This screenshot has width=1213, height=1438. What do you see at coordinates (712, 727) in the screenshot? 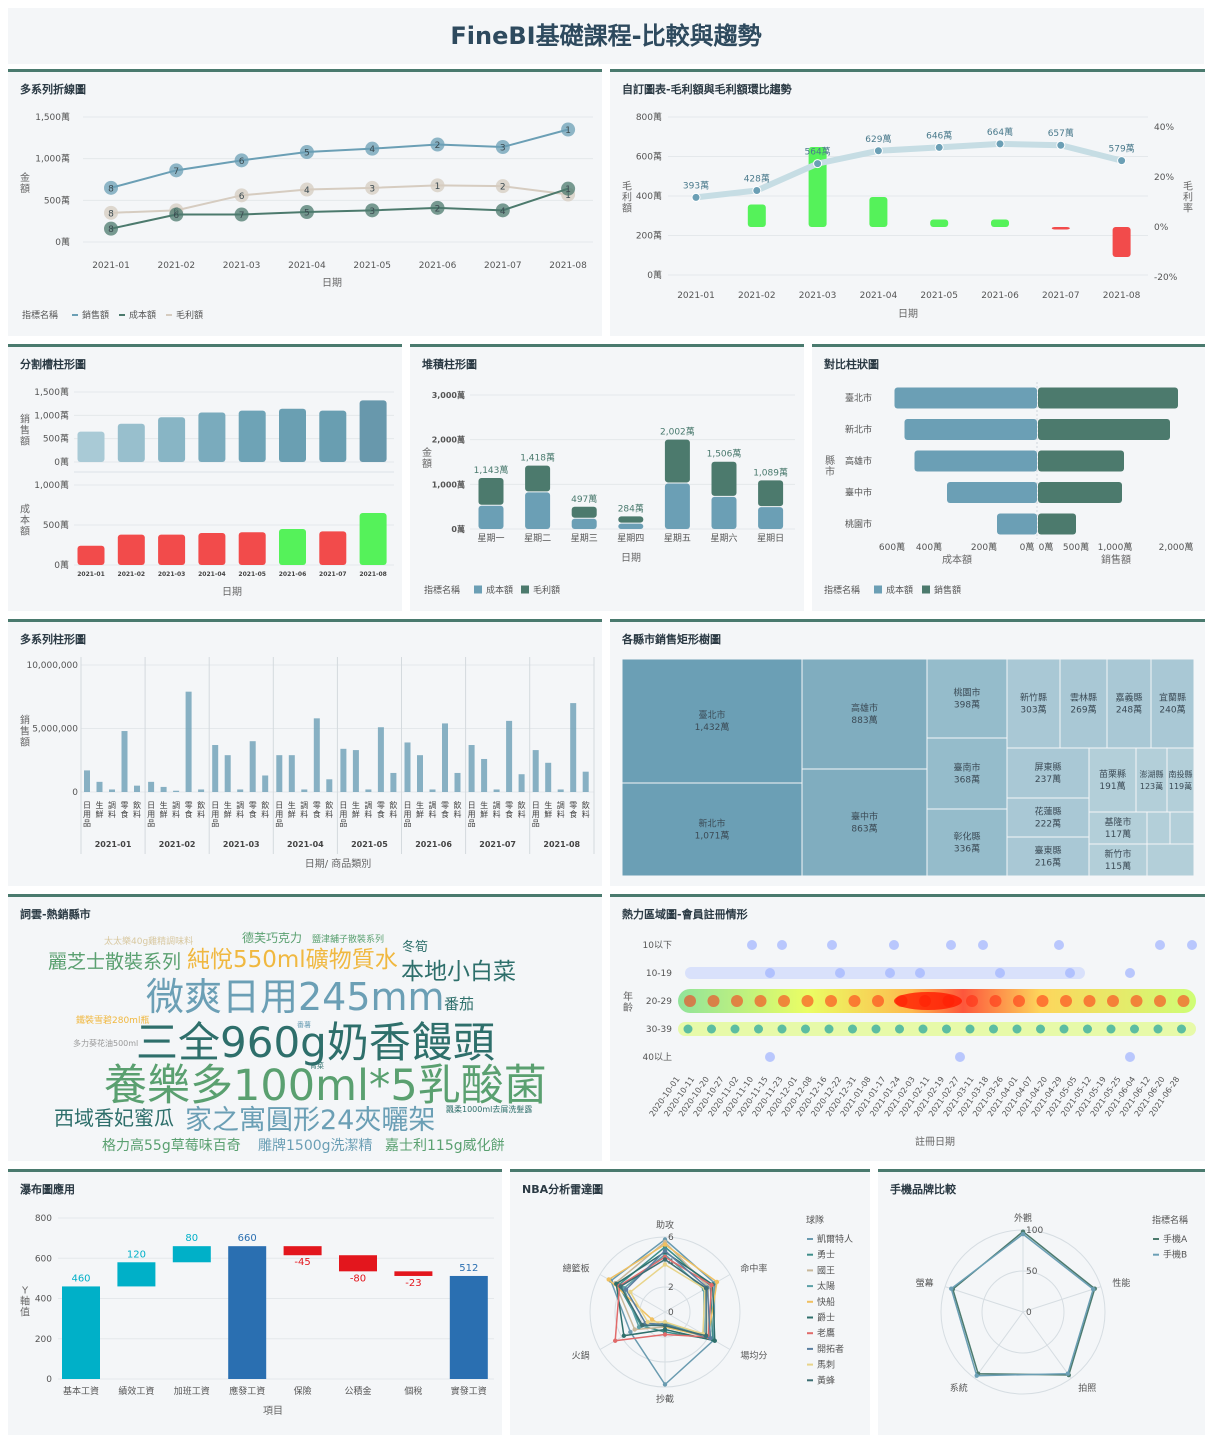
I see `treemap-value: 1,432萬` at bounding box center [712, 727].